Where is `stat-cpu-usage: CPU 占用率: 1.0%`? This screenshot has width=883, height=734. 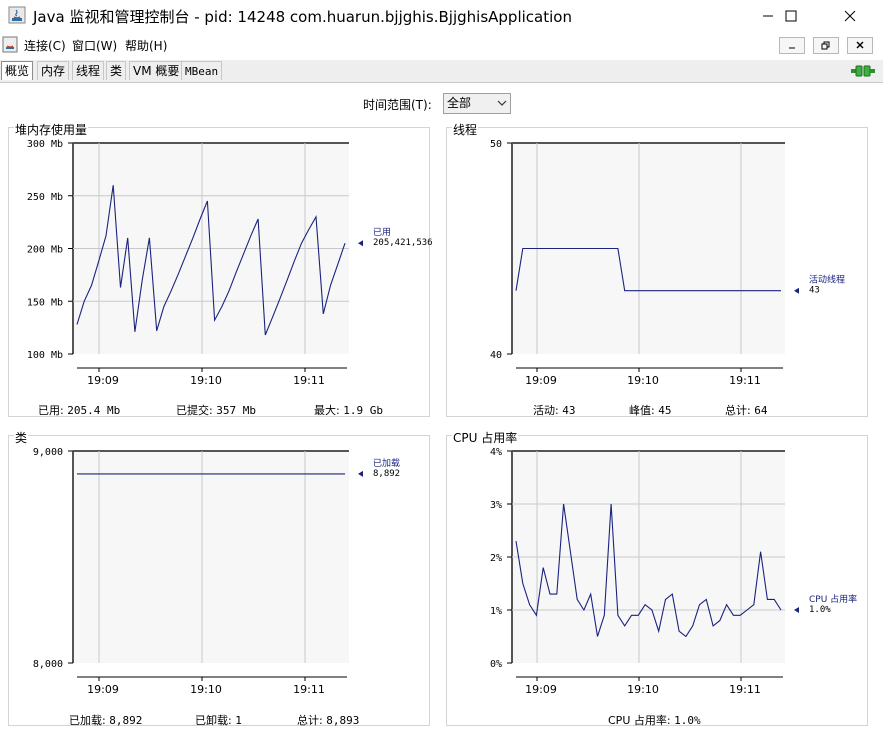 stat-cpu-usage: CPU 占用率: 1.0% is located at coordinates (654, 720).